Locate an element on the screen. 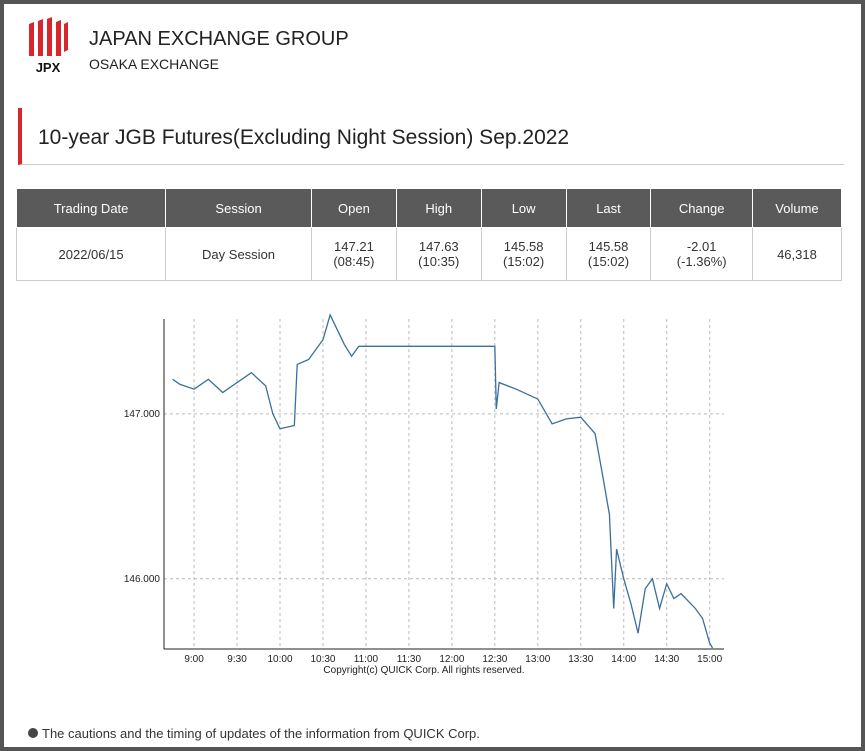  y-tick-label: 147.000 is located at coordinates (142, 414).